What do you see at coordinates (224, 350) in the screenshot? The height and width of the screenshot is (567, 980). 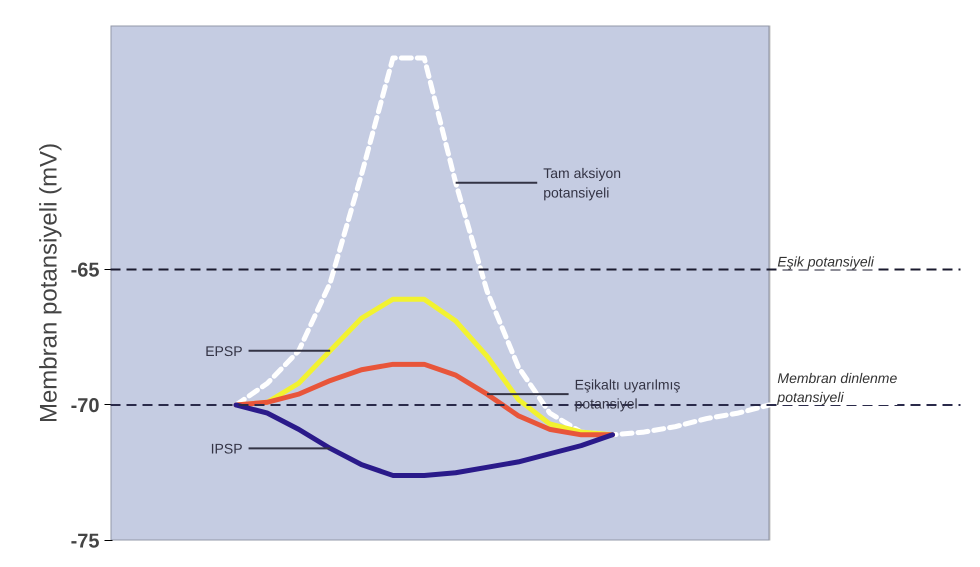 I see `annotation: EPSP` at bounding box center [224, 350].